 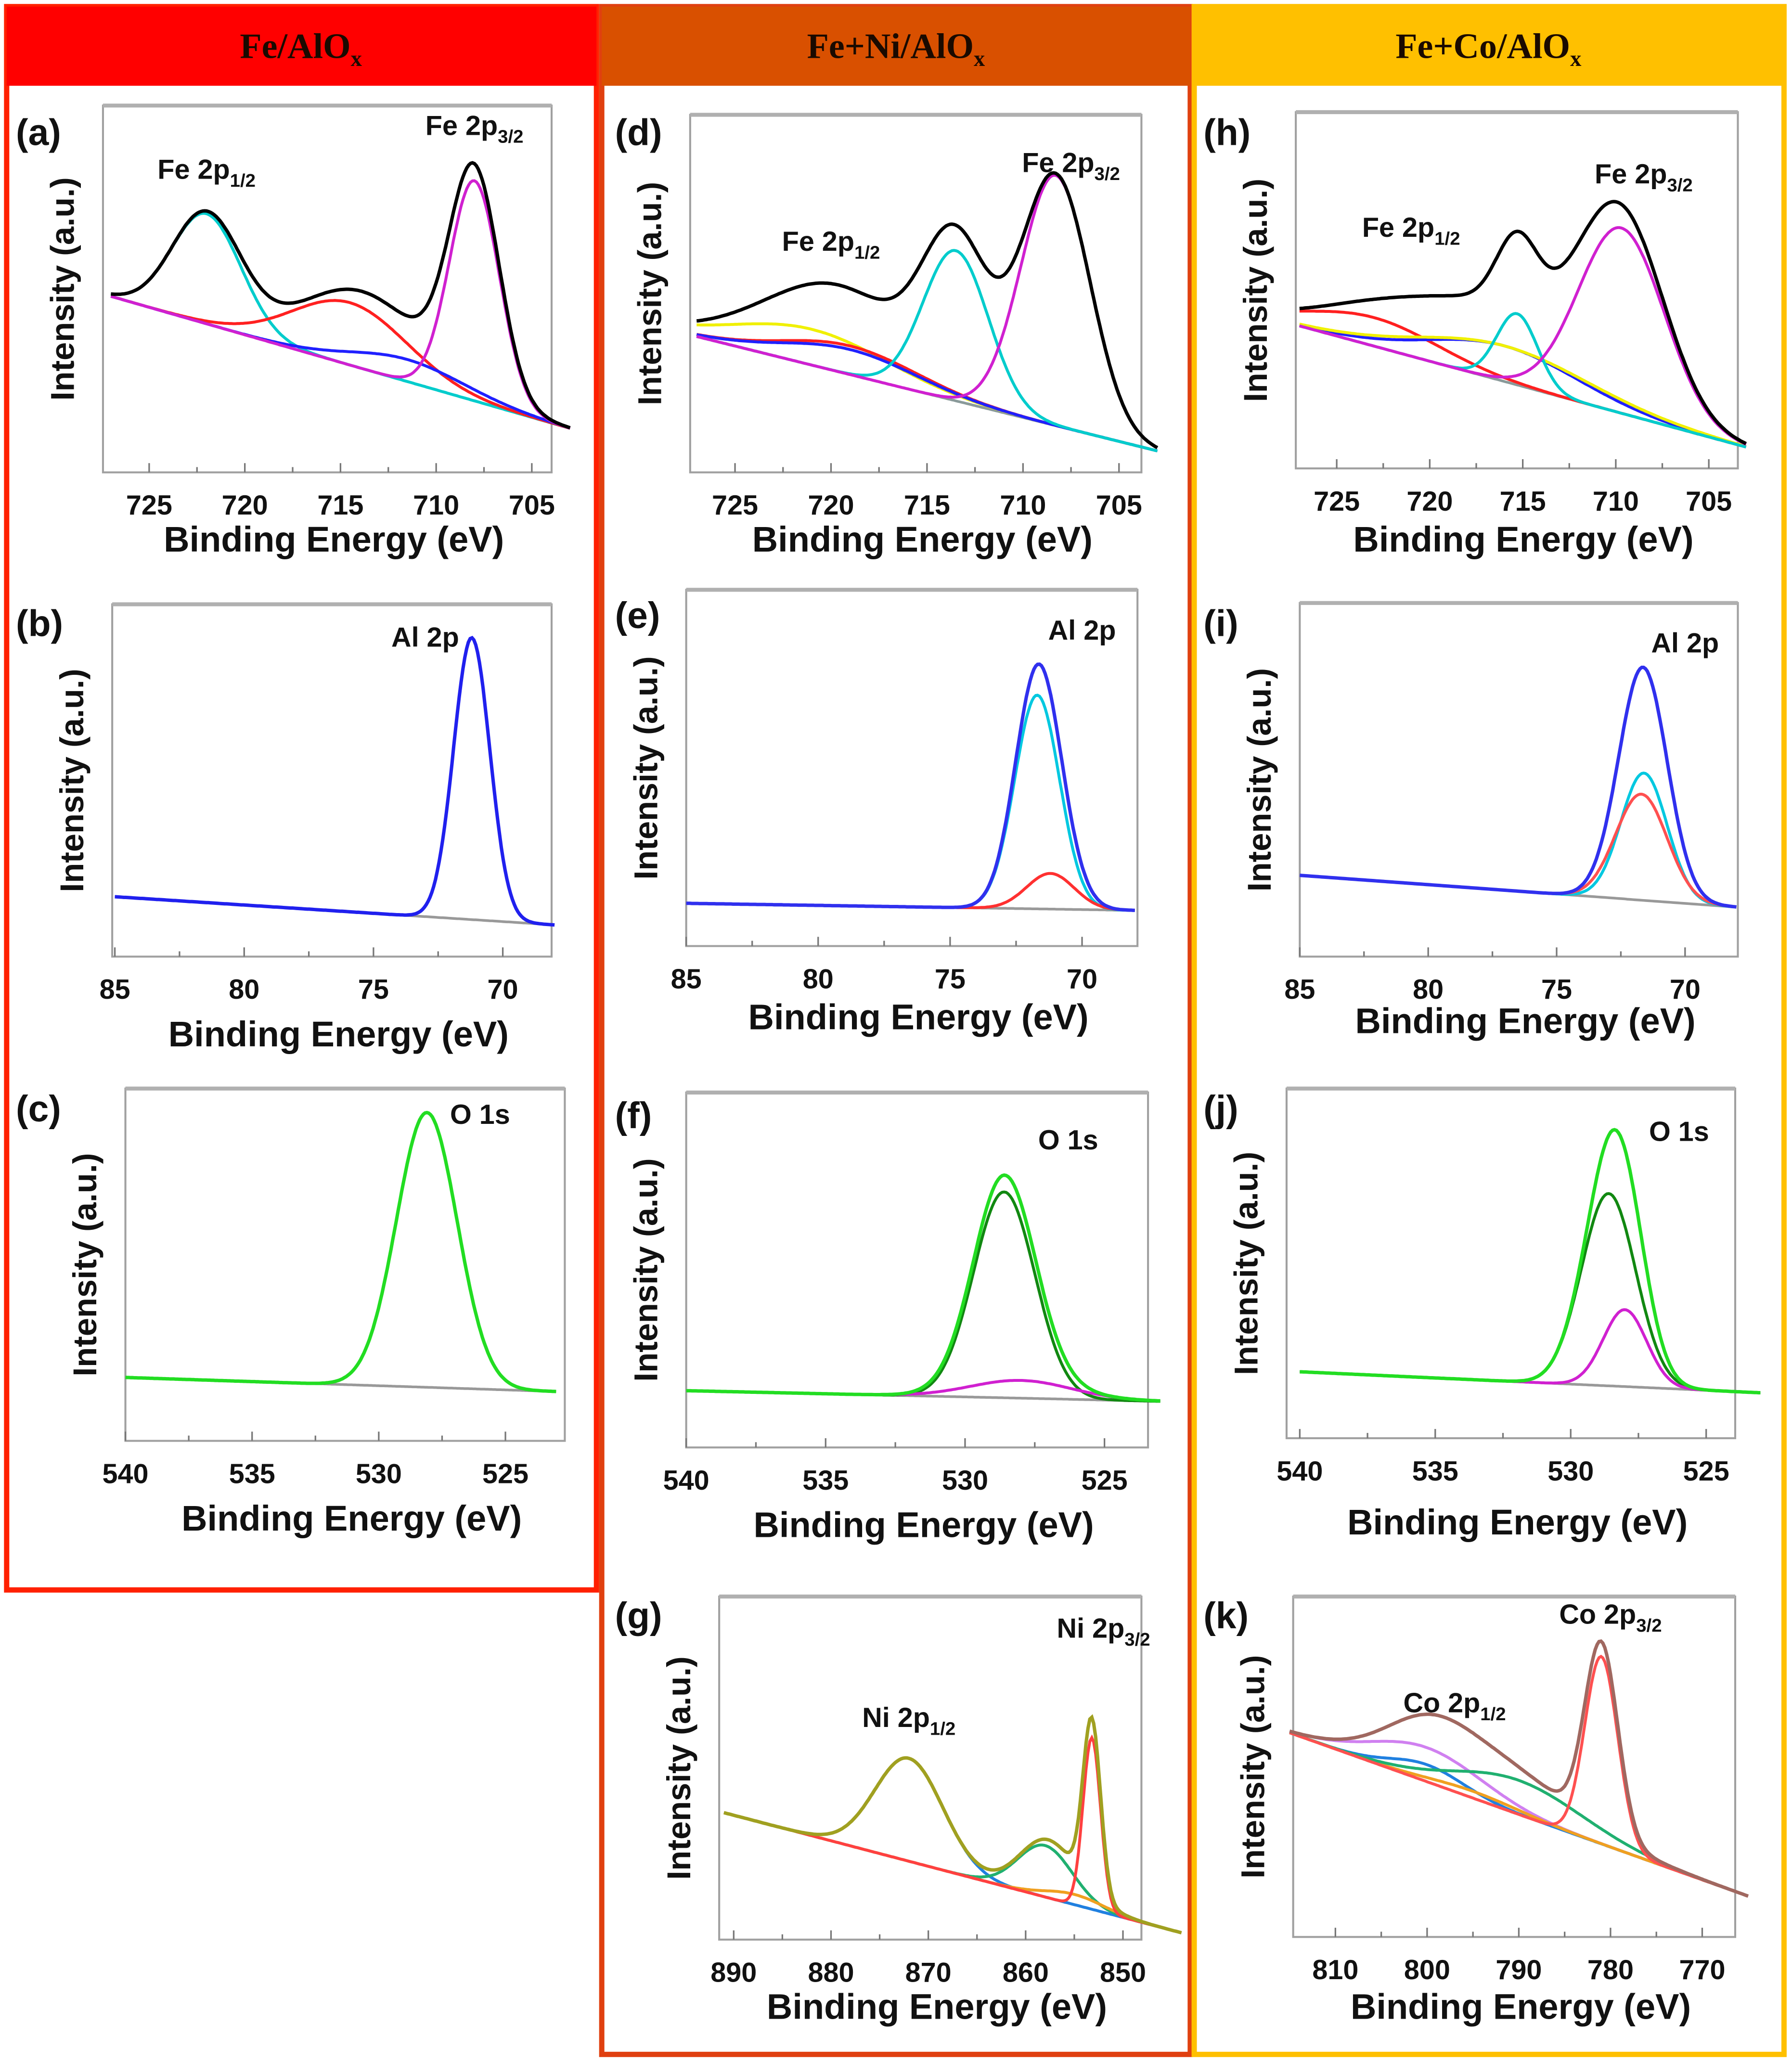 What do you see at coordinates (301, 49) in the screenshot?
I see `column-title-fe: Fe/AlOx` at bounding box center [301, 49].